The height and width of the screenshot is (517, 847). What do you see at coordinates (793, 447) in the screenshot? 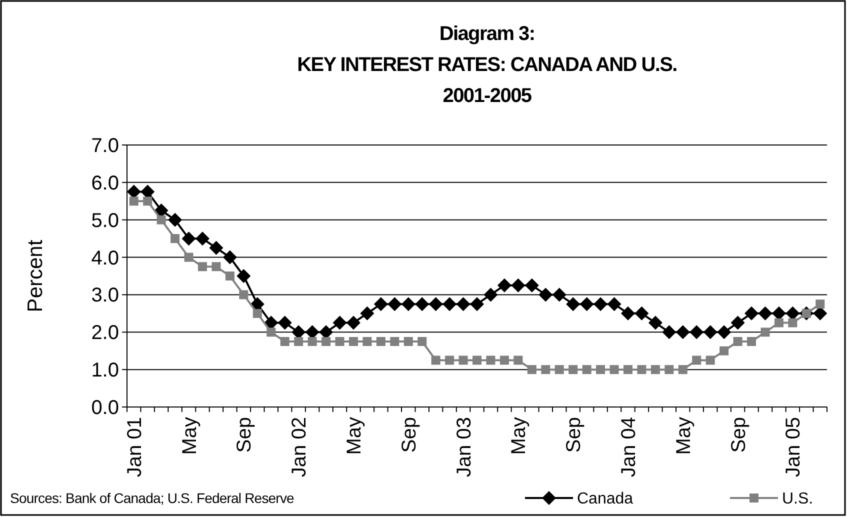
I see `x-tick-label: Jan 05` at bounding box center [793, 447].